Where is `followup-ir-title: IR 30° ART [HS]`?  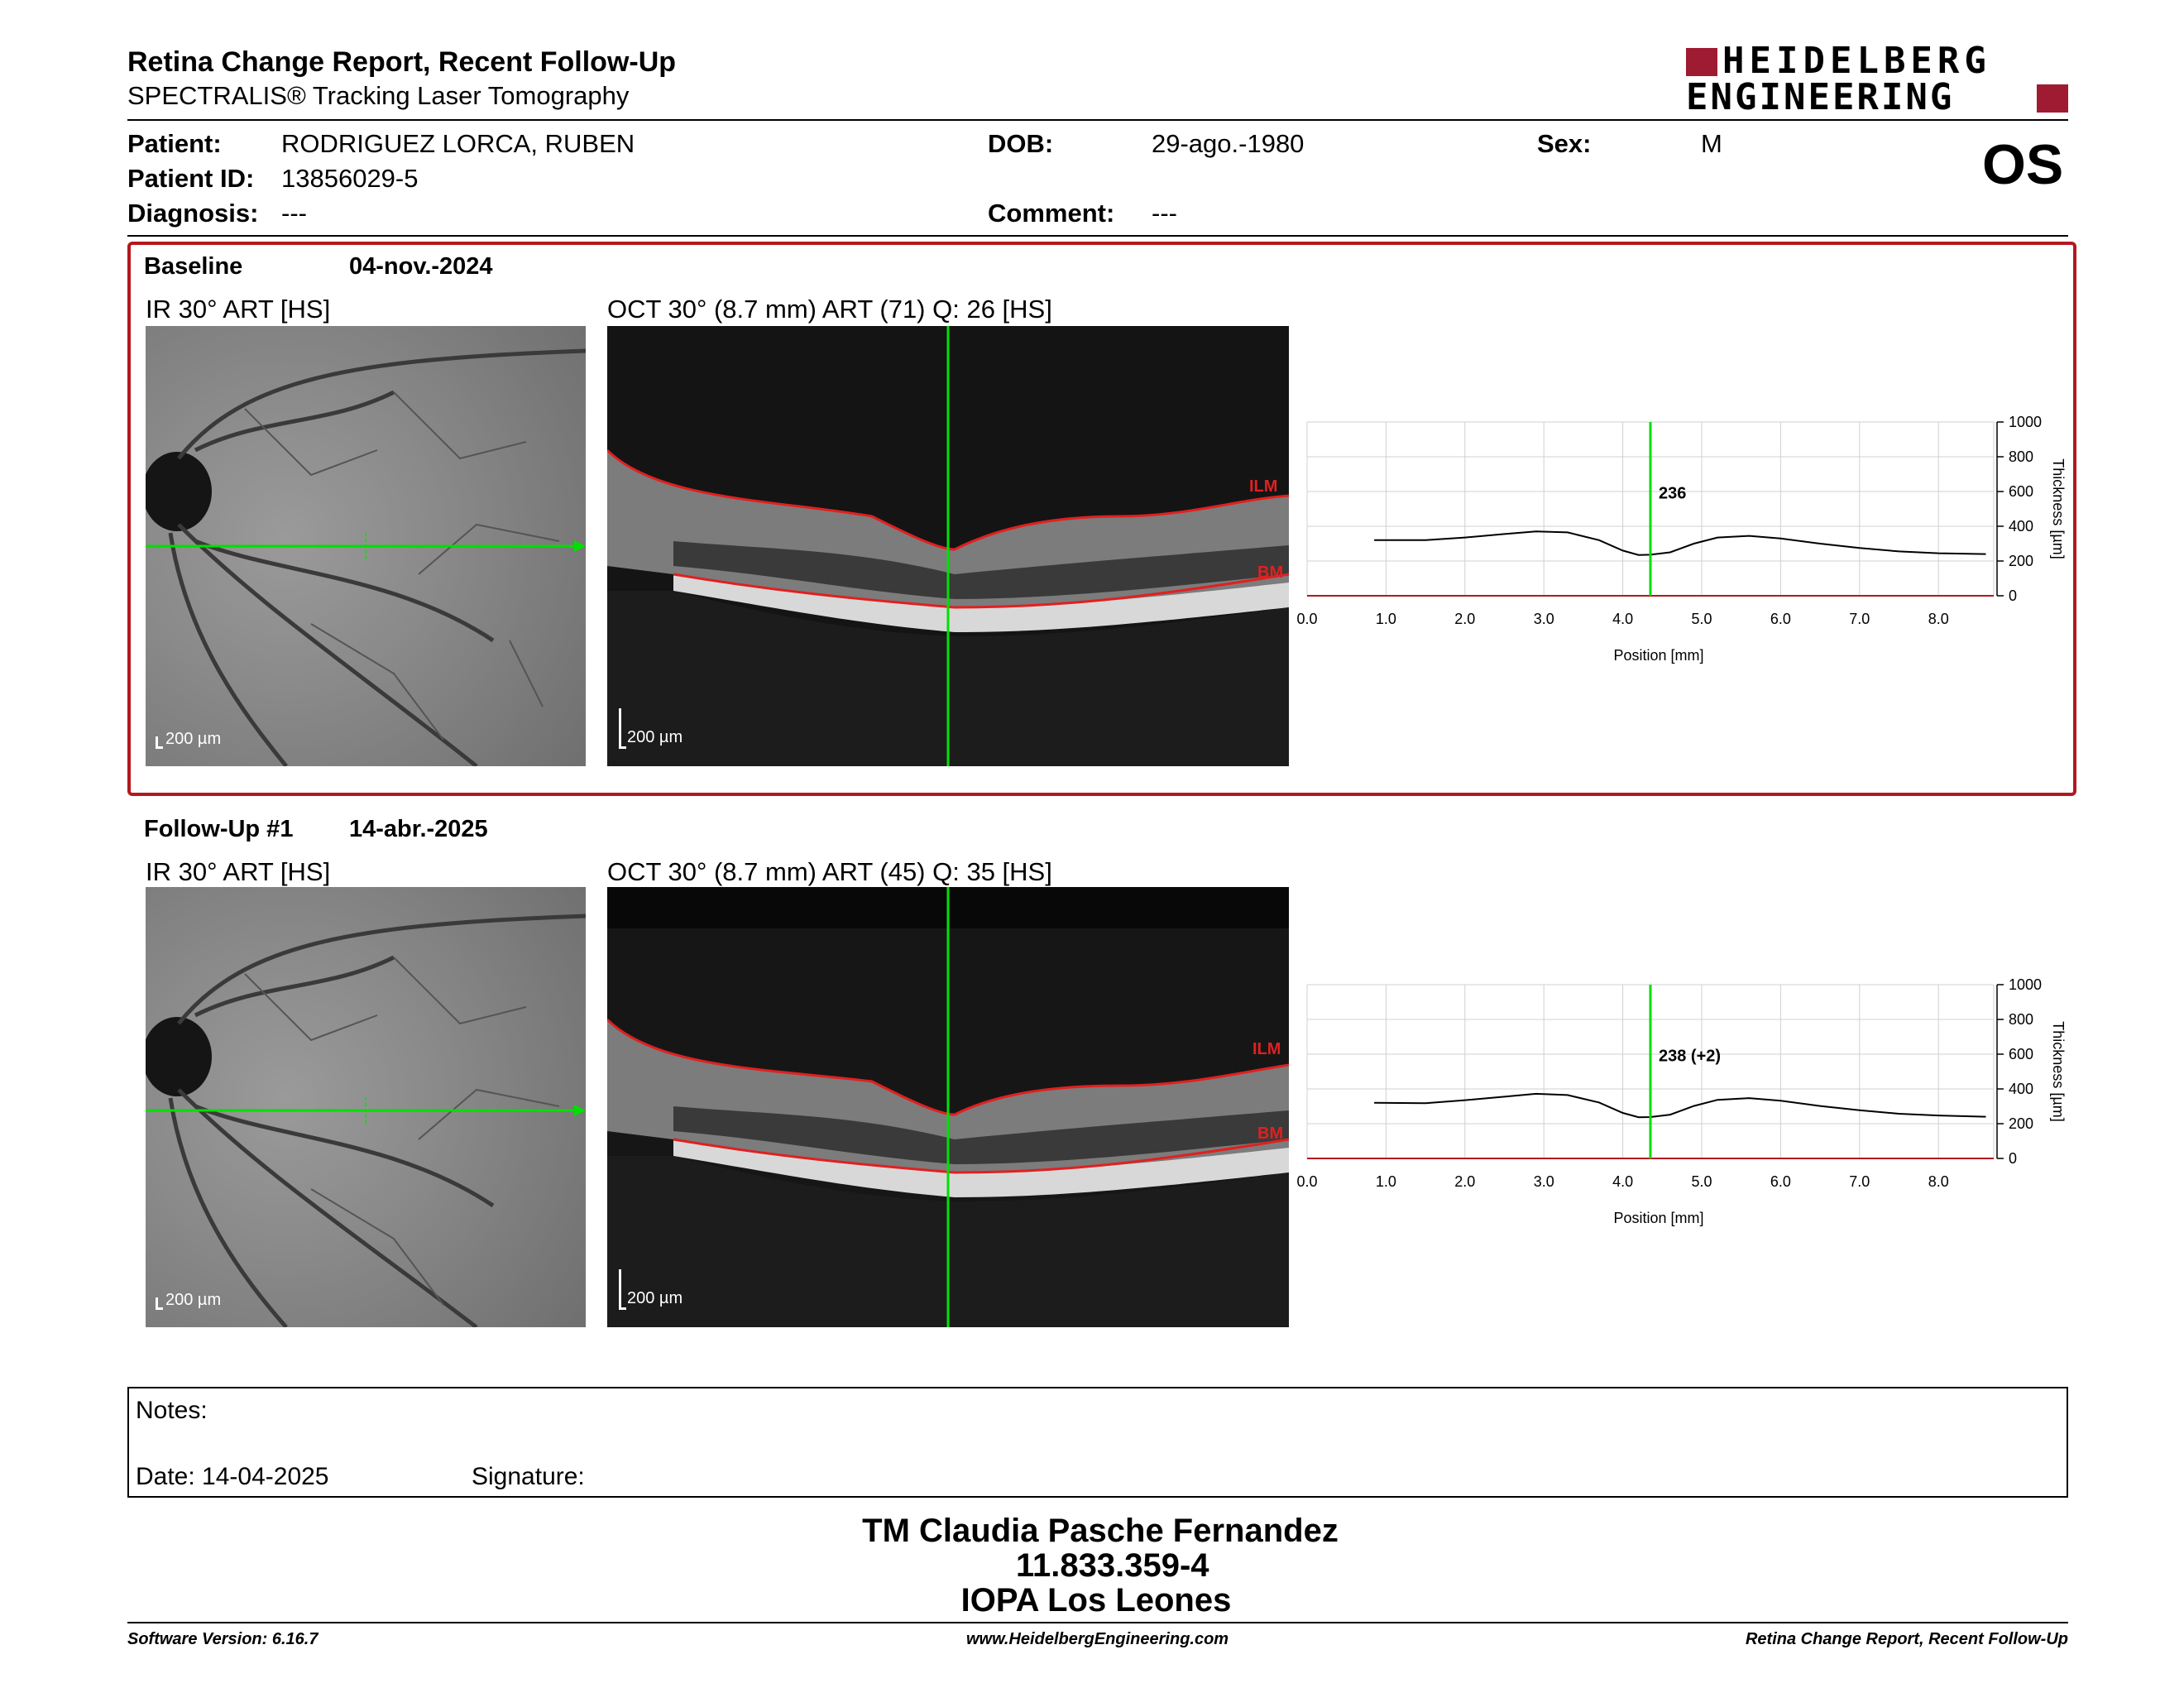 followup-ir-title: IR 30° ART [HS] is located at coordinates (238, 871).